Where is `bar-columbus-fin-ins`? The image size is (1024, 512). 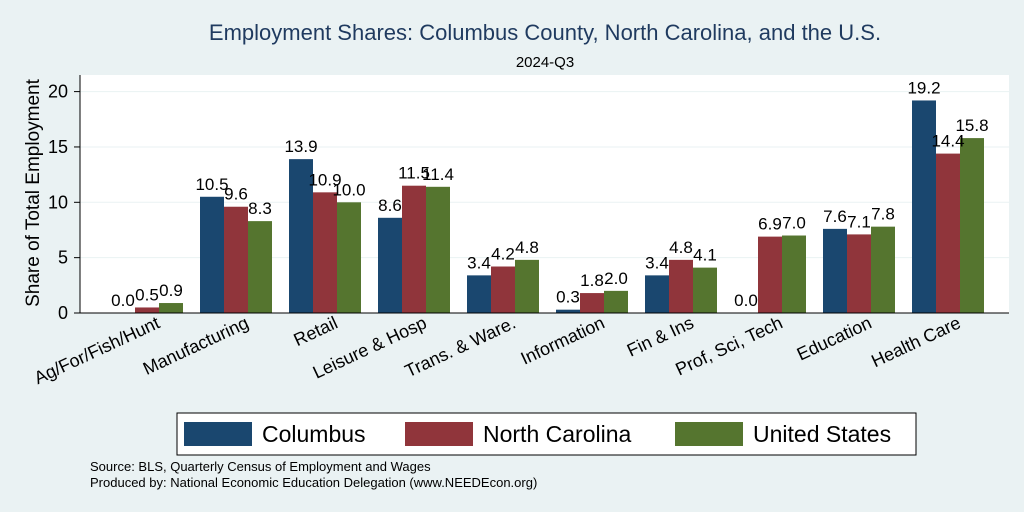
bar-columbus-fin-ins is located at coordinates (657, 294).